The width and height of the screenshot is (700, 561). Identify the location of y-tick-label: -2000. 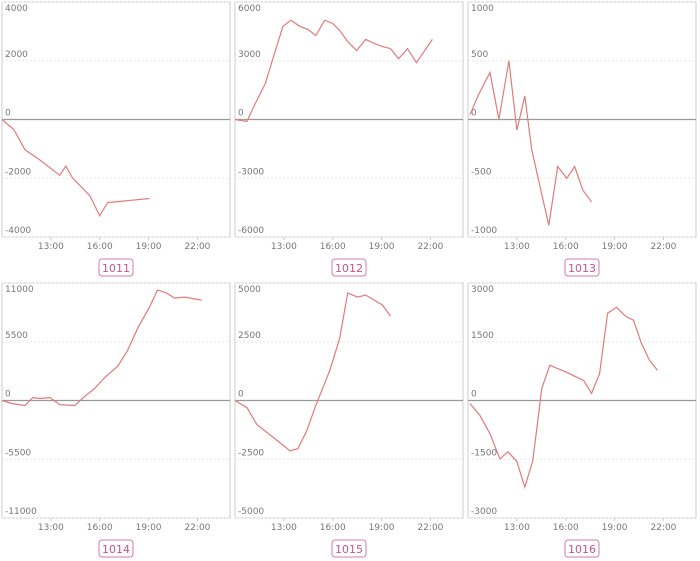
(18, 172).